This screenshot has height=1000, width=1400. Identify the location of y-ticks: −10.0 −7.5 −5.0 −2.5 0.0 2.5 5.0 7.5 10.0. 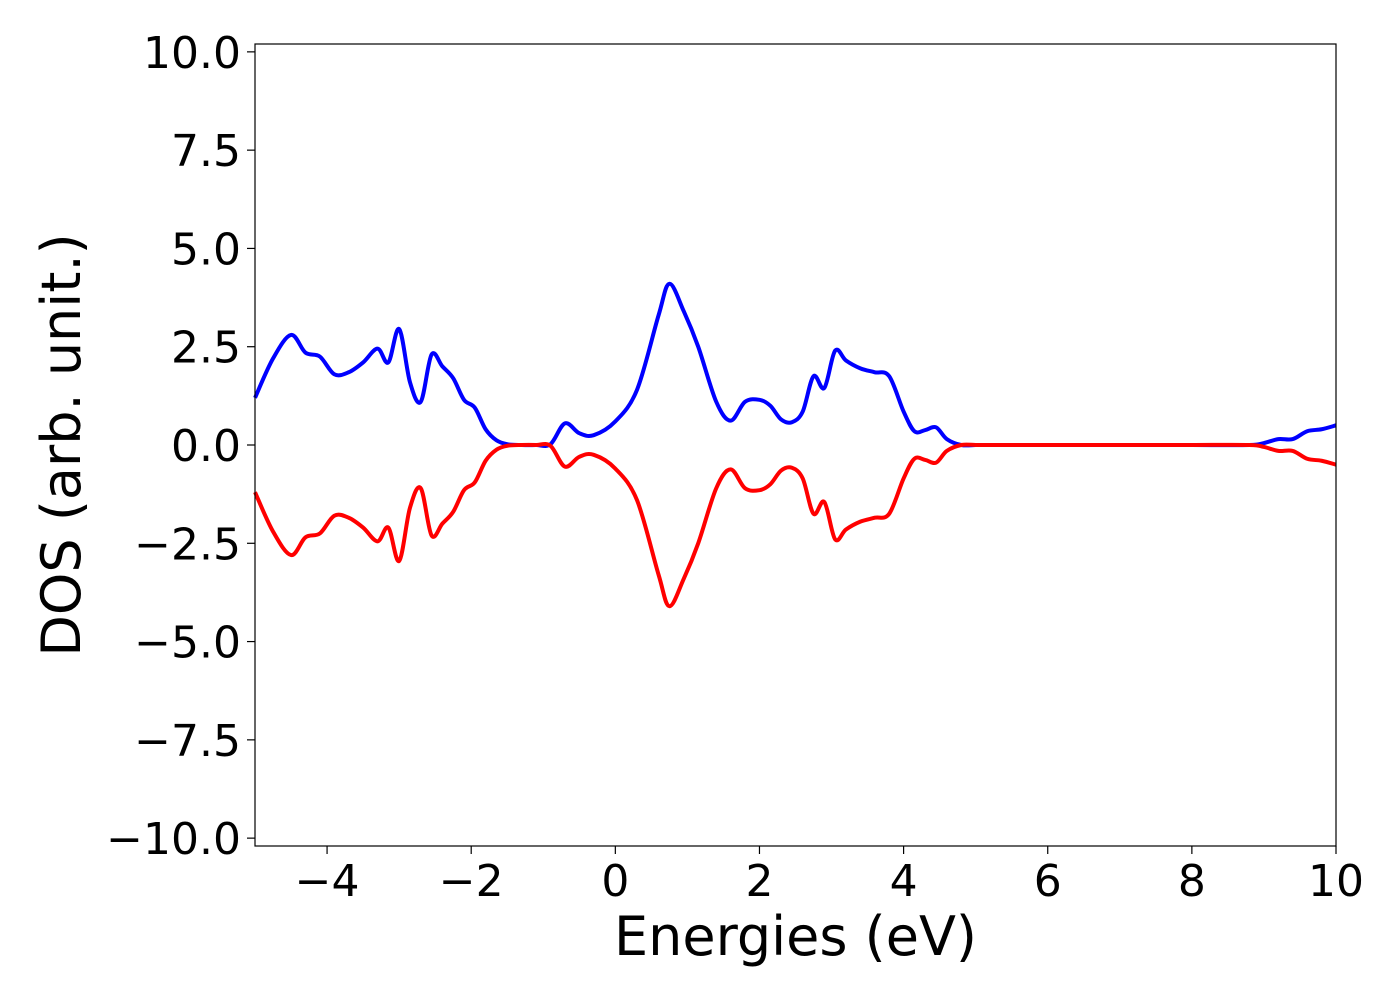
(180, 446).